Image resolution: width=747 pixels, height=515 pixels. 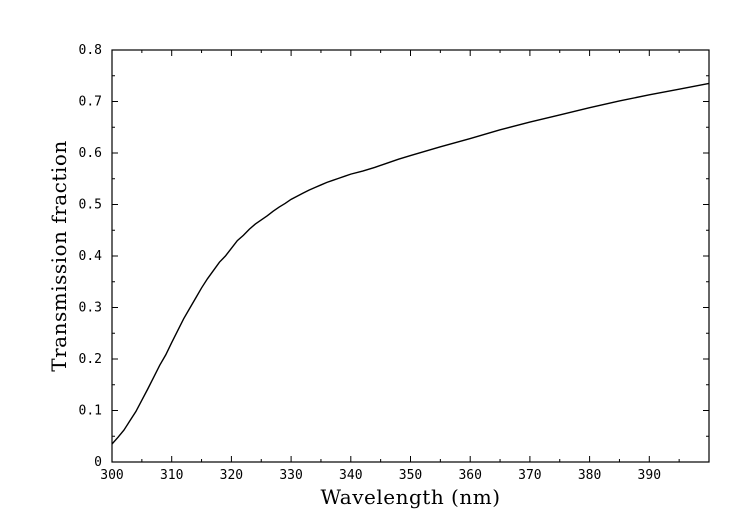 I want to click on y-tick-label: 0.6, so click(x=90, y=153).